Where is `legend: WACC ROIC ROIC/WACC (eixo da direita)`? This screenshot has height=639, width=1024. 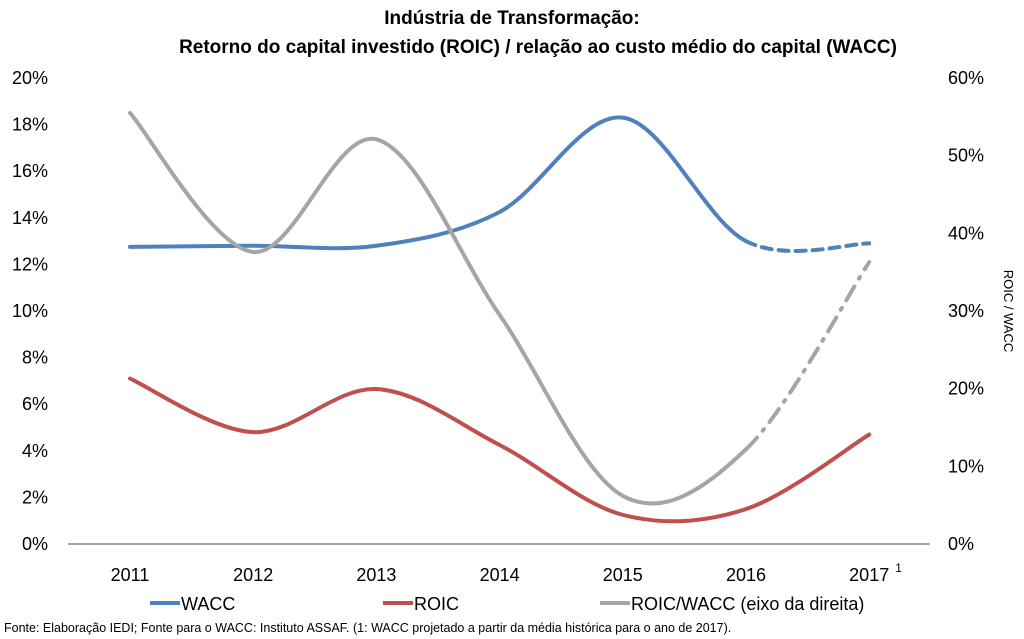
legend: WACC ROIC ROIC/WACC (eixo da direita) is located at coordinates (507, 604).